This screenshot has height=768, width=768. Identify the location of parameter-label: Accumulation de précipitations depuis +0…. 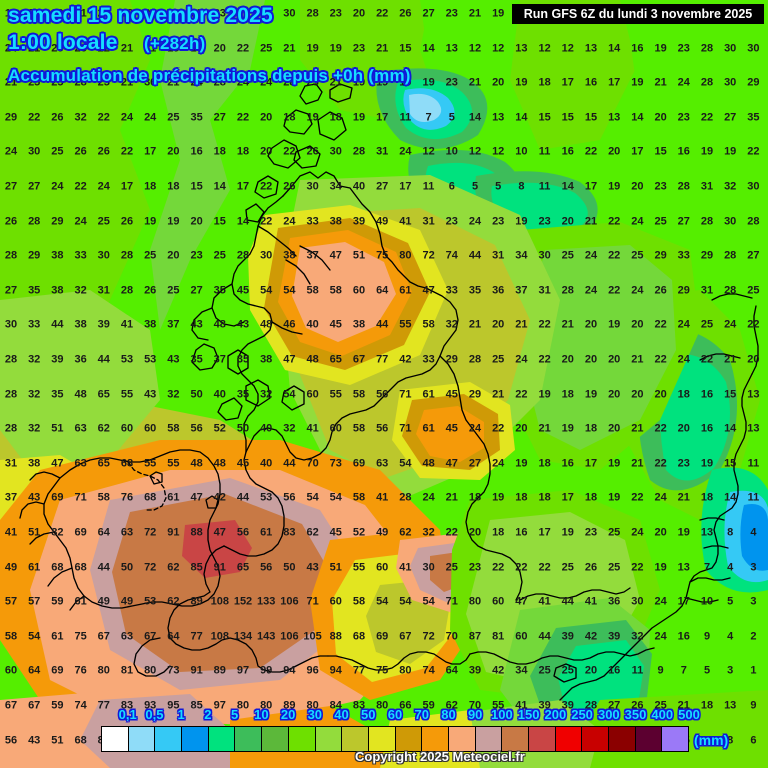
(209, 75).